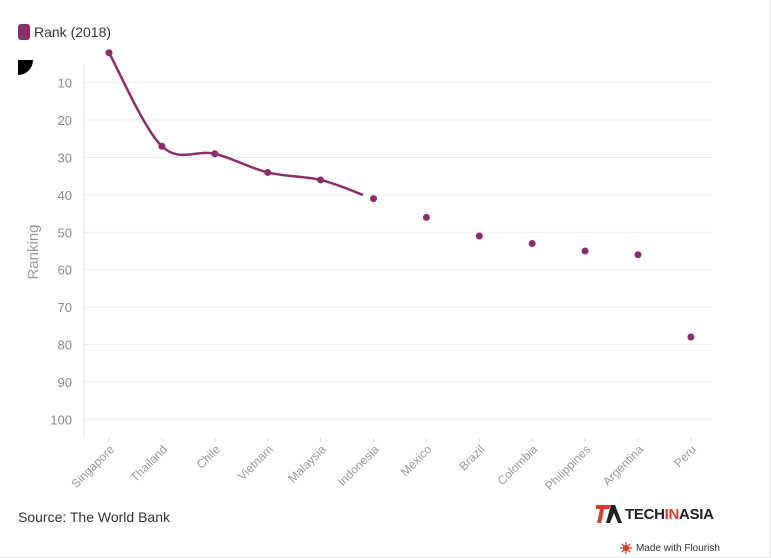 Image resolution: width=771 pixels, height=558 pixels. Describe the element at coordinates (65, 270) in the screenshot. I see `y-tick-label: 60` at that location.